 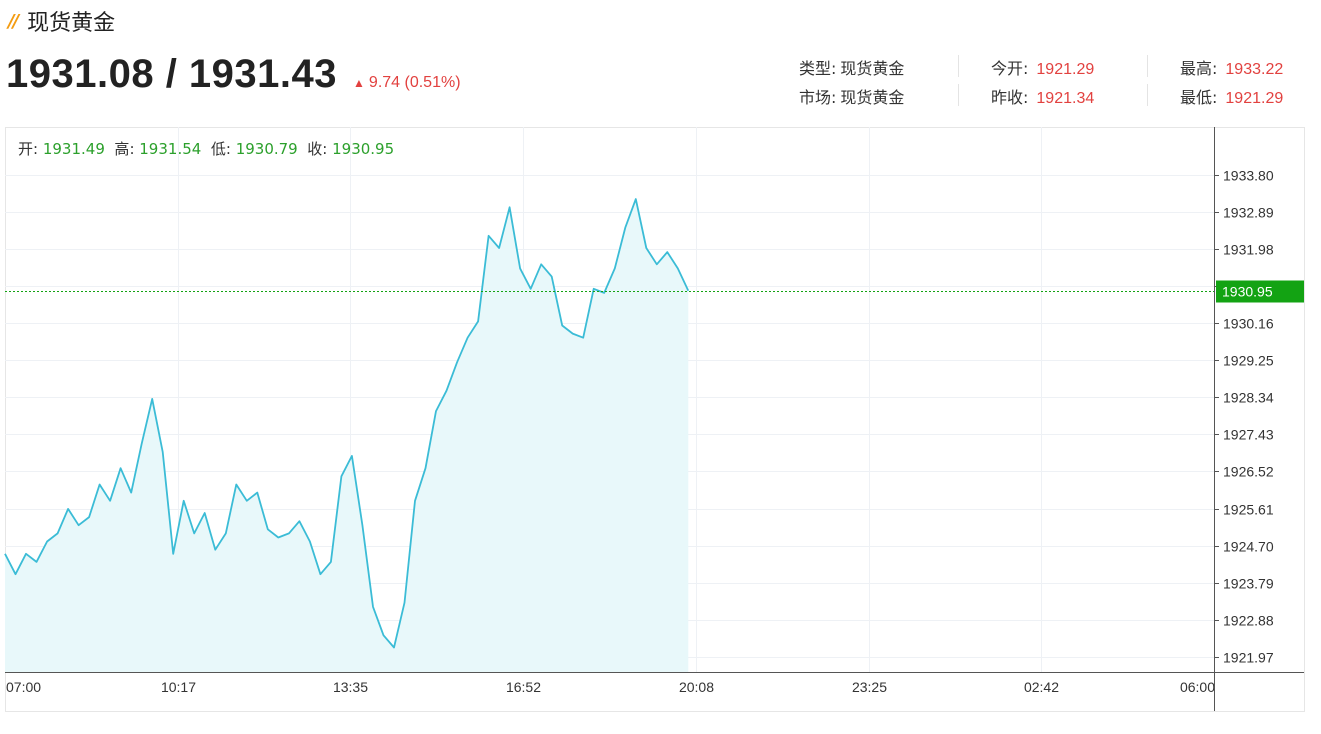 What do you see at coordinates (1248, 658) in the screenshot?
I see `y-tick-label: 1921.97` at bounding box center [1248, 658].